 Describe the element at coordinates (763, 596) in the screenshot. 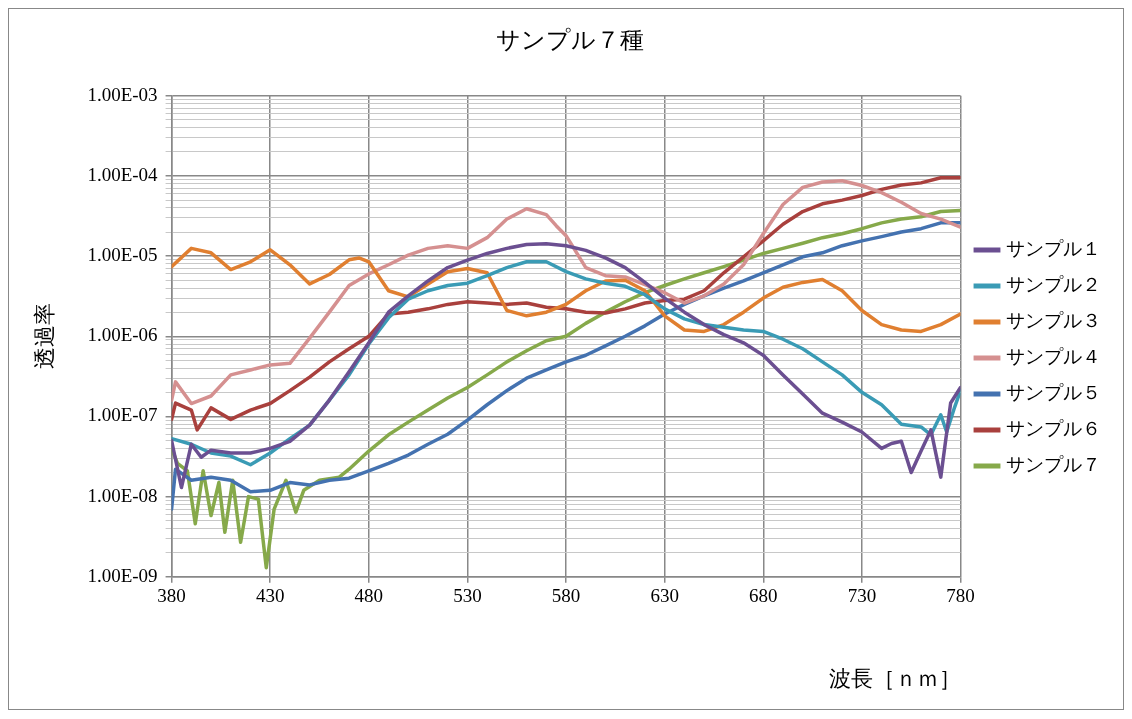

I see `x-tick-label: 680` at that location.